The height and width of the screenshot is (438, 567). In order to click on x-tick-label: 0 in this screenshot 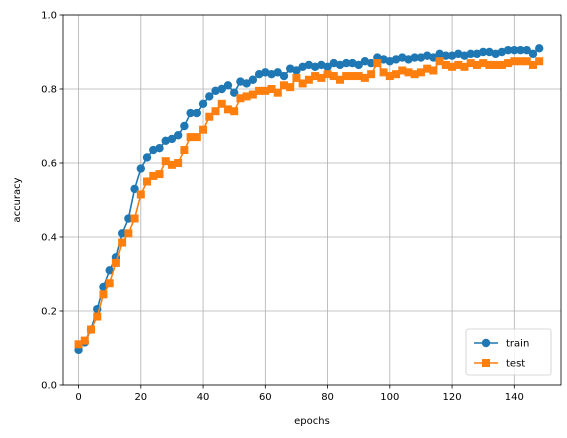, I will do `click(78, 397)`.